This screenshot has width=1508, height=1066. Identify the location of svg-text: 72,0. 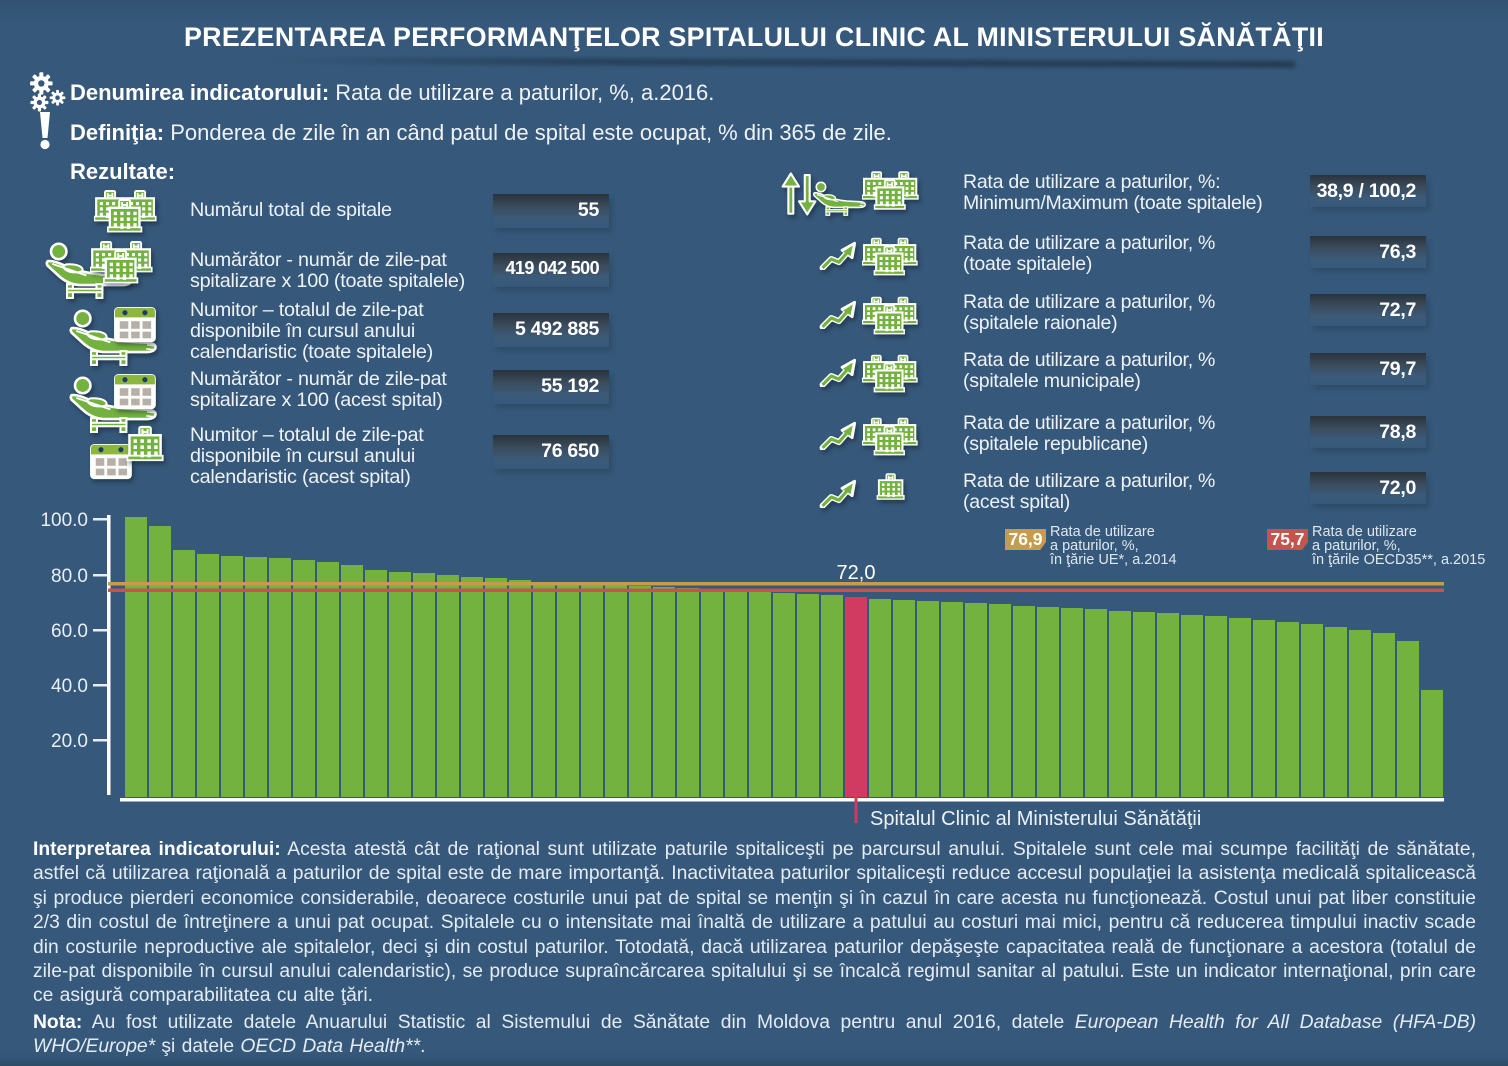
(856, 573).